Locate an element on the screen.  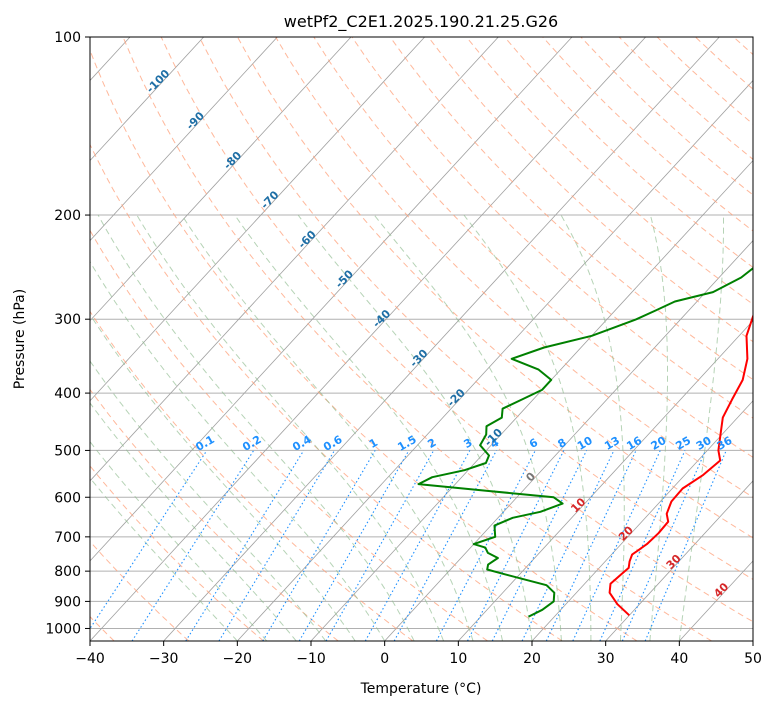
y-tick-label: 900 is located at coordinates (67, 602).